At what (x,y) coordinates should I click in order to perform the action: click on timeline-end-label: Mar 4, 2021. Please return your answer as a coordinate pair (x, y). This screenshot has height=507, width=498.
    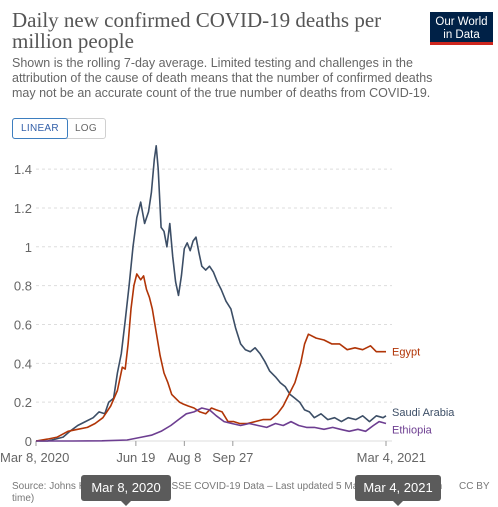
    Looking at the image, I should click on (398, 487).